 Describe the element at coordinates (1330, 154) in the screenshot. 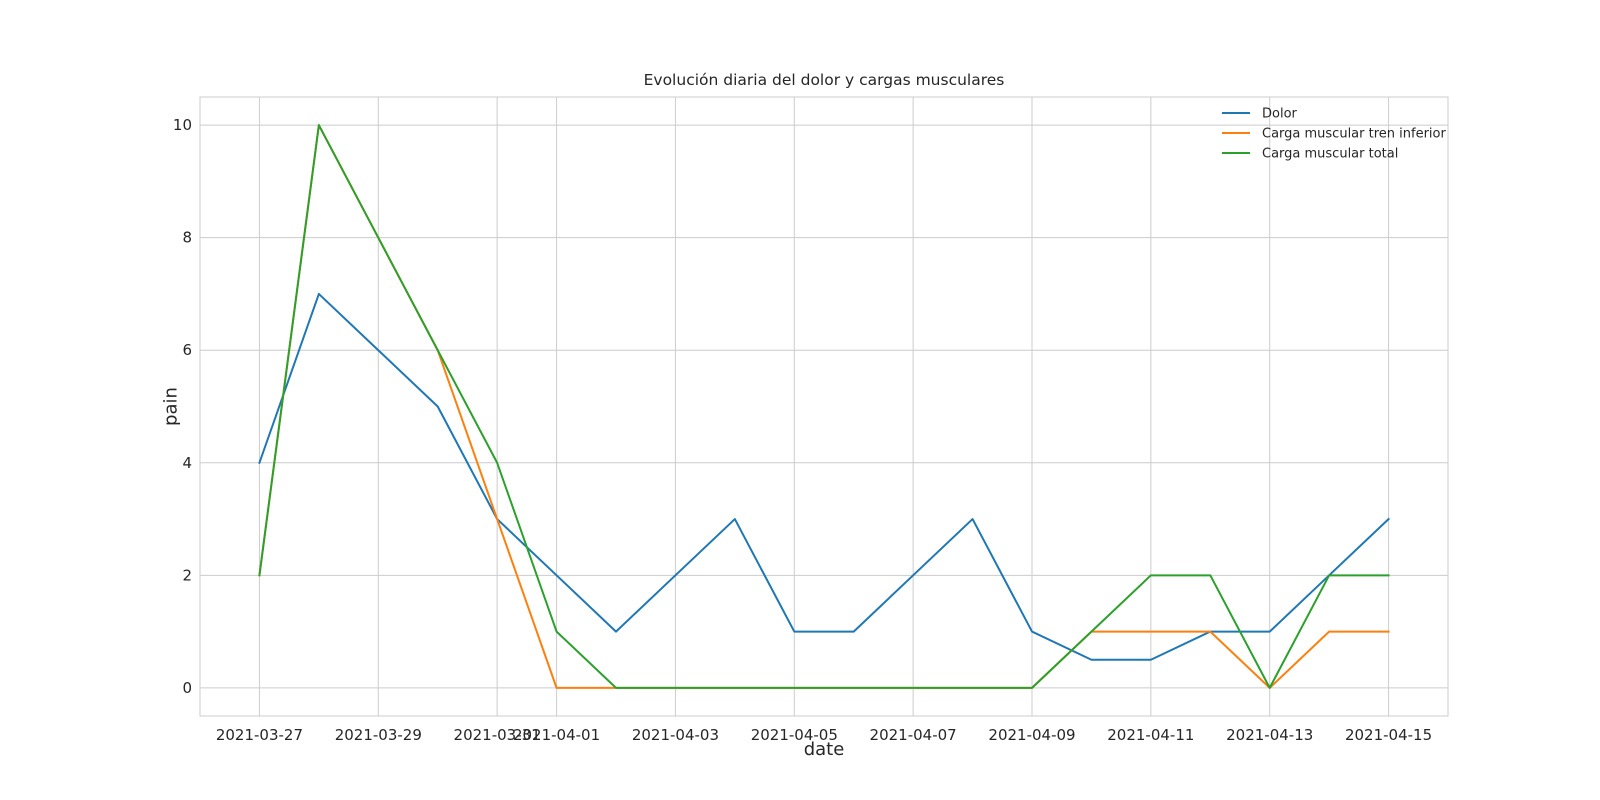

I see `legend-label: Carga muscular total` at that location.